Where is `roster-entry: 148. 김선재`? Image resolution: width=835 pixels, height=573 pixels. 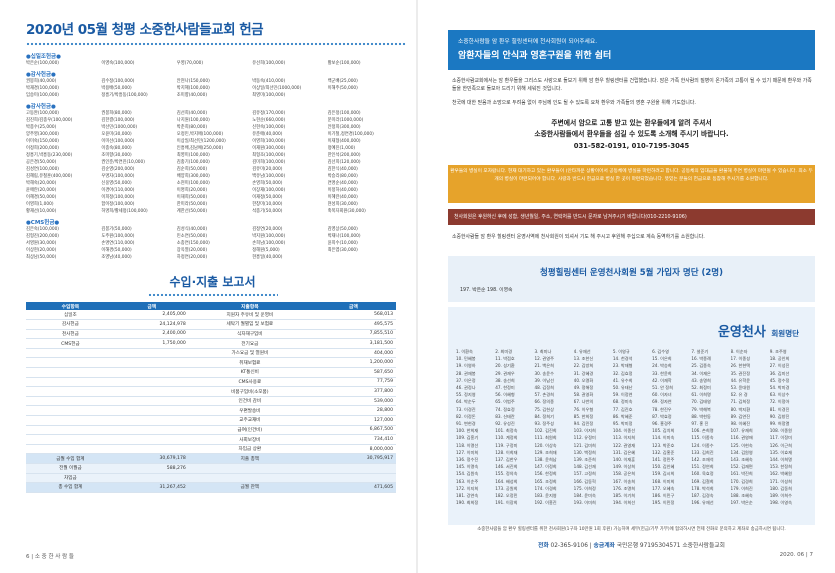
roster-entry: 148. 김선재 is located at coordinates (584, 467).